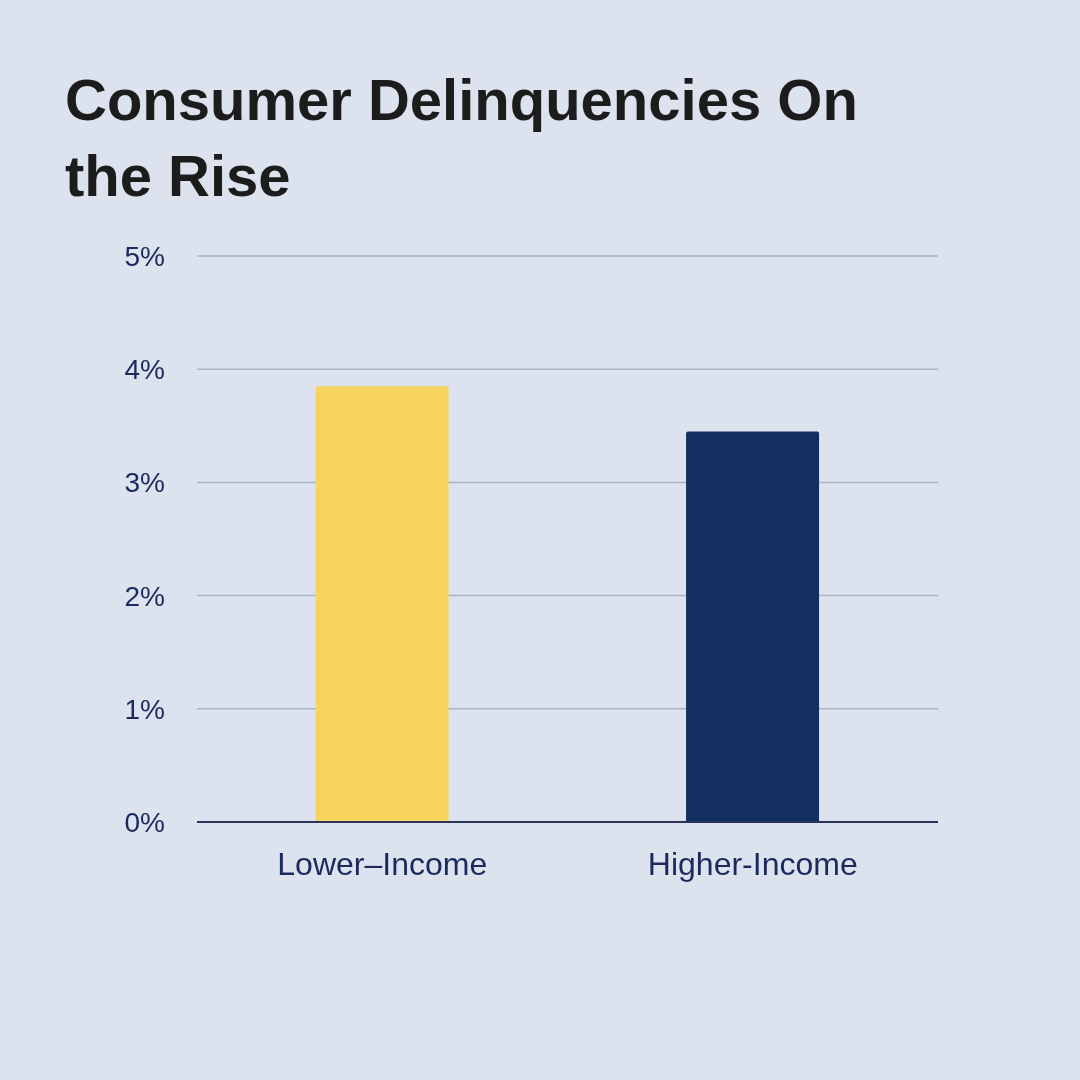 The width and height of the screenshot is (1080, 1080). Describe the element at coordinates (144, 596) in the screenshot. I see `y-tick-label: 2%` at that location.